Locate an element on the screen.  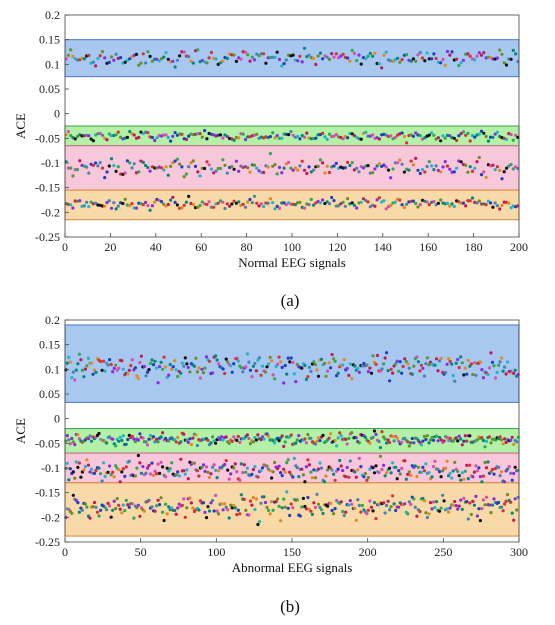
y-tick-label: -0.25 is located at coordinates (47, 542).